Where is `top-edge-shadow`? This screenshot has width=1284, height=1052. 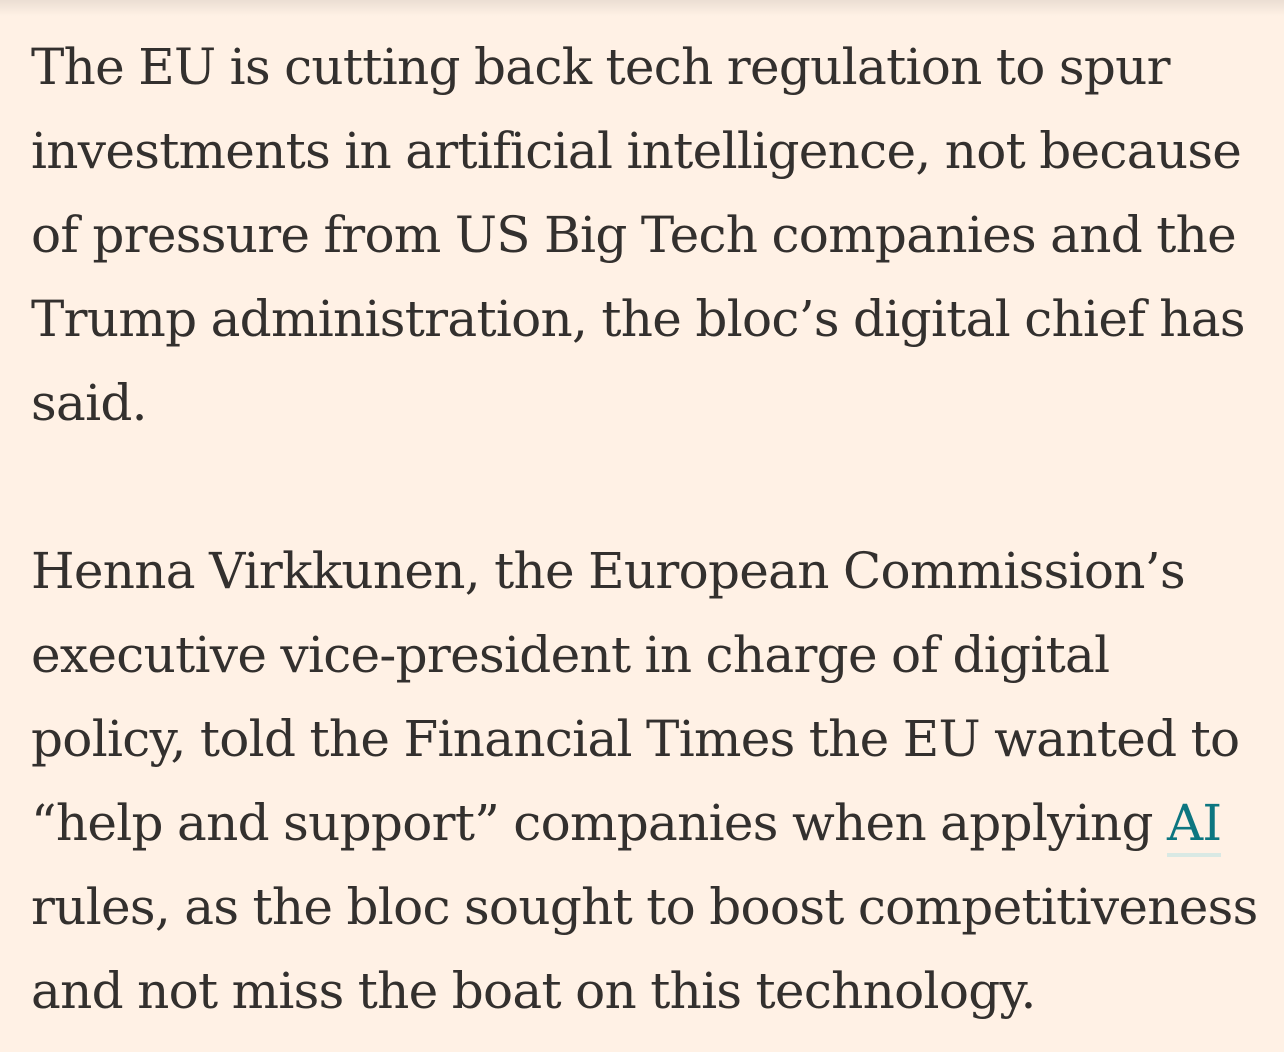 top-edge-shadow is located at coordinates (642, 8).